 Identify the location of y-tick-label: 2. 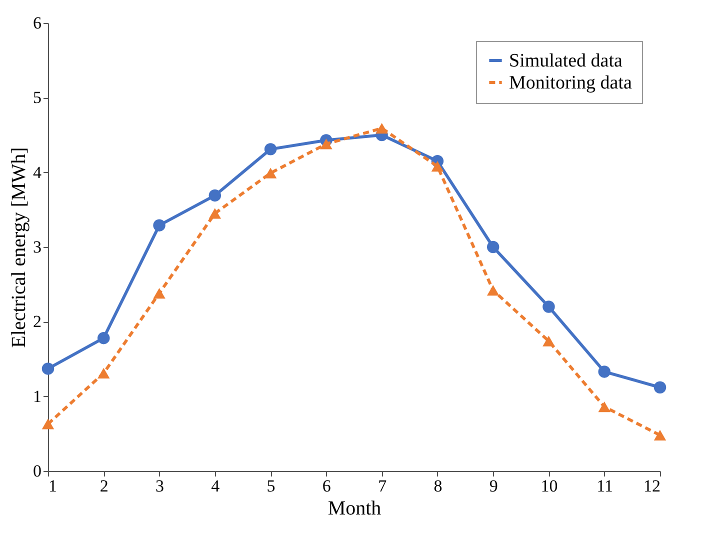
(37, 322).